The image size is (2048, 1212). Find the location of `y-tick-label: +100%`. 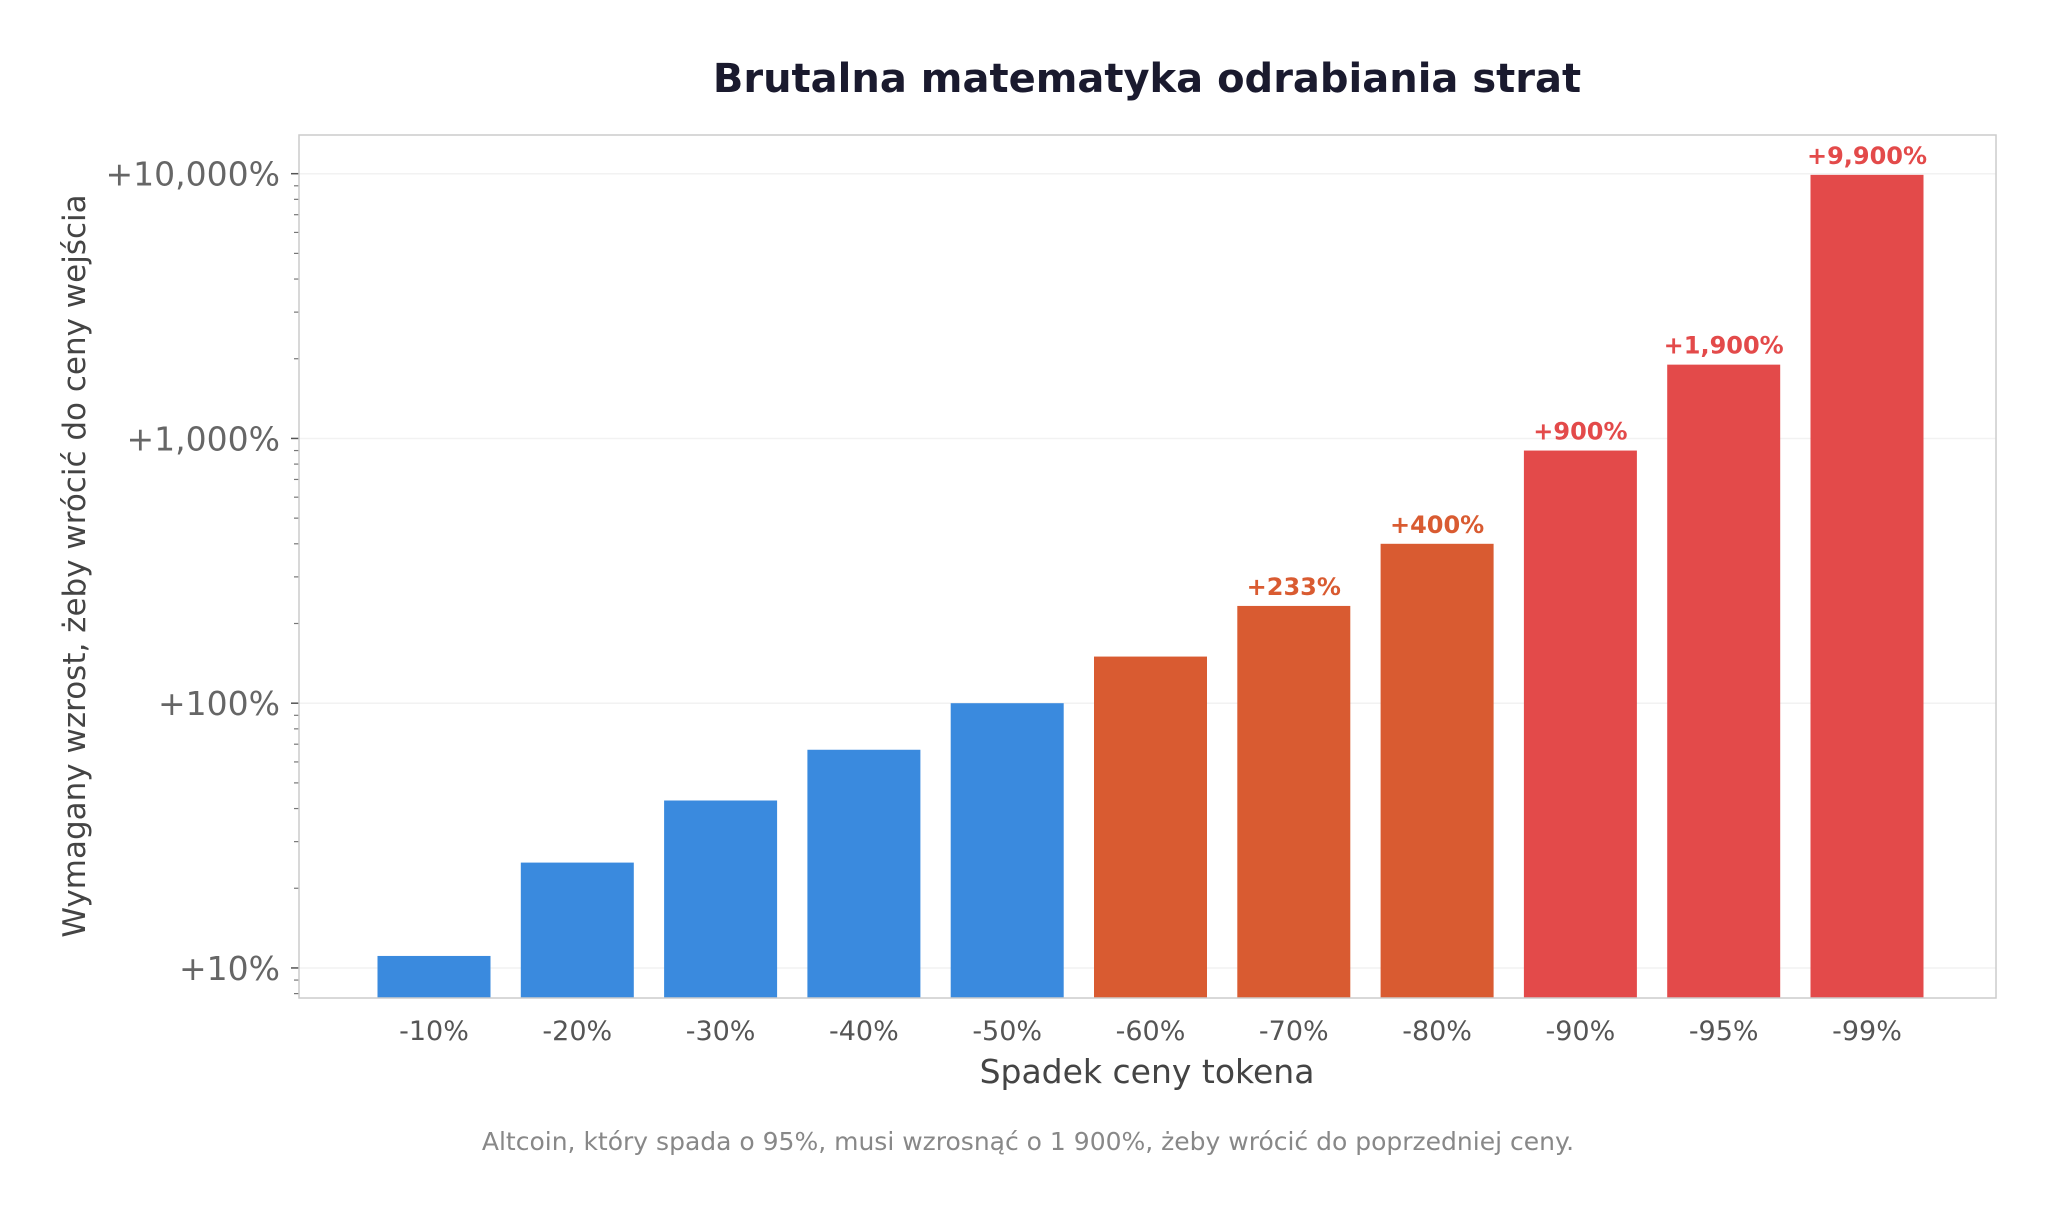

y-tick-label: +100% is located at coordinates (219, 703).